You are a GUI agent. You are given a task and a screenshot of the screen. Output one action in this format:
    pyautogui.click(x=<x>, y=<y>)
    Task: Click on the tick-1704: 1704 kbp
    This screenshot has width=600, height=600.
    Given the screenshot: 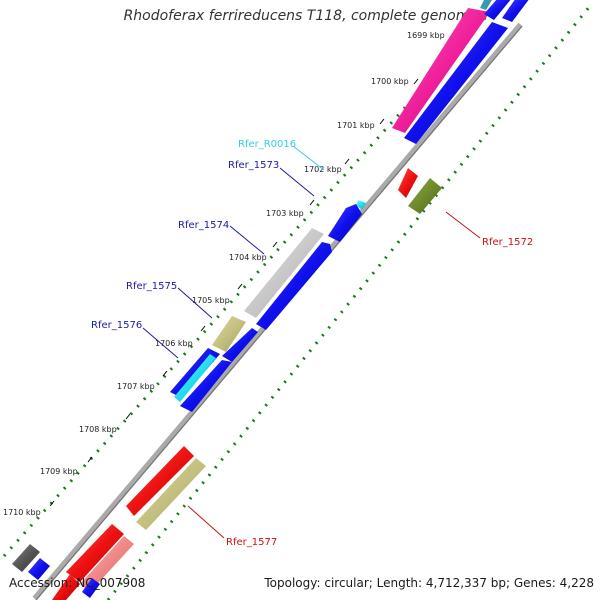 What is the action you would take?
    pyautogui.click(x=253, y=251)
    